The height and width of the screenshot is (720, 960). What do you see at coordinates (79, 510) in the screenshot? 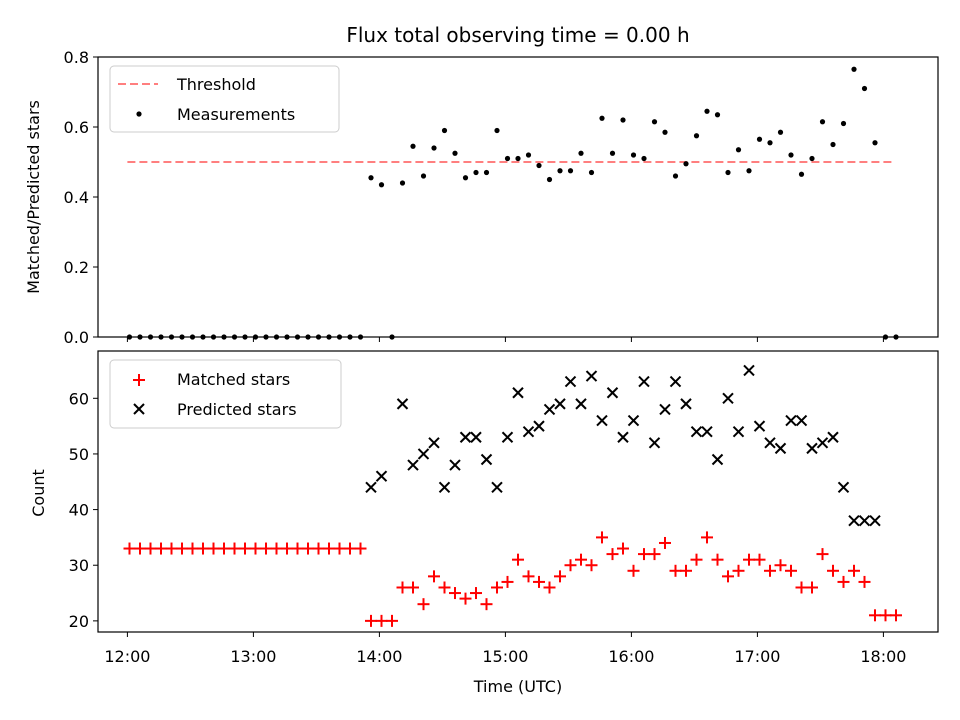
I see `bottom-y-tick-label: 40` at bounding box center [79, 510].